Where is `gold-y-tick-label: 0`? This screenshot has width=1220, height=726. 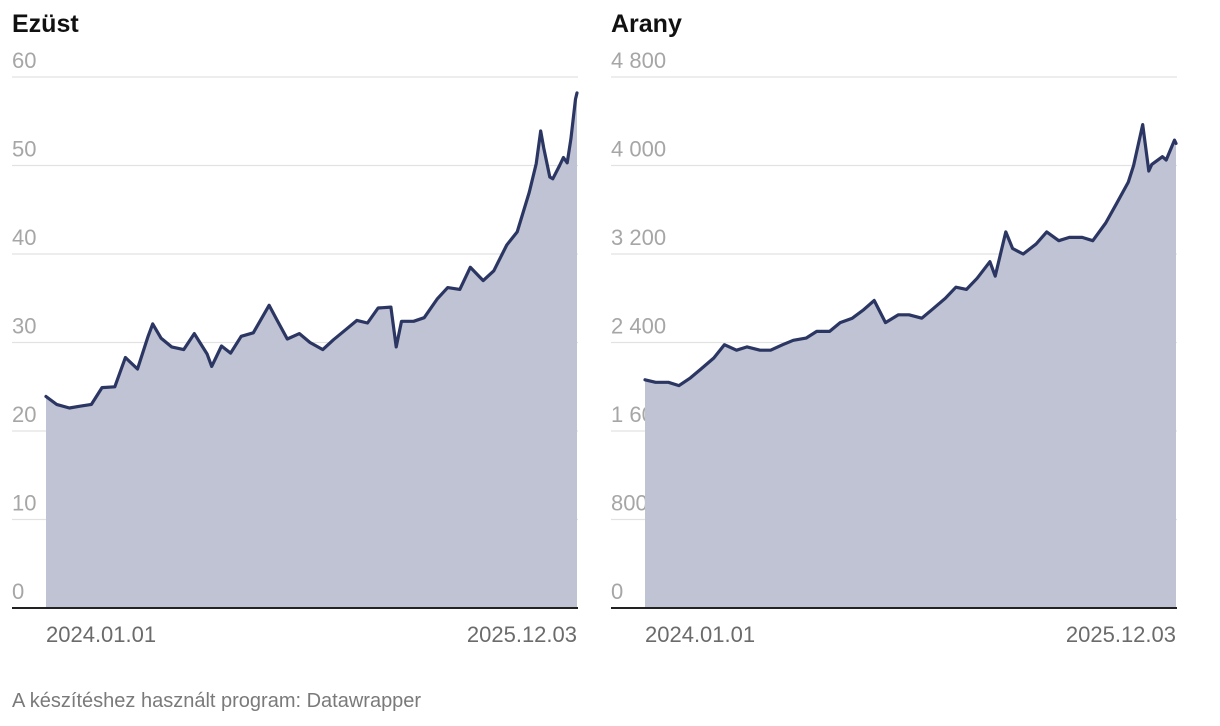 gold-y-tick-label: 0 is located at coordinates (617, 591).